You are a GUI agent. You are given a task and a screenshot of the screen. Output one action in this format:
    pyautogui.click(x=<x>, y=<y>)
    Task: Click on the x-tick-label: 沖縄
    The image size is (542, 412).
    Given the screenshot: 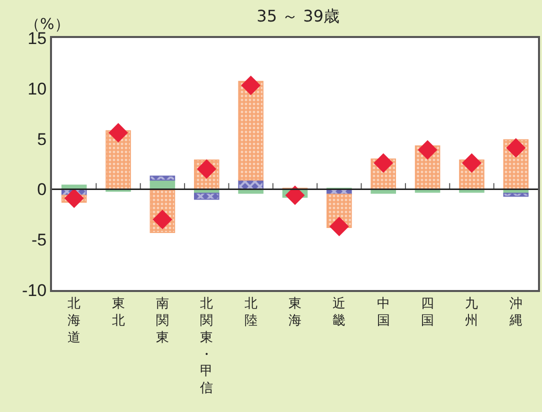 What is the action you would take?
    pyautogui.click(x=515, y=312)
    